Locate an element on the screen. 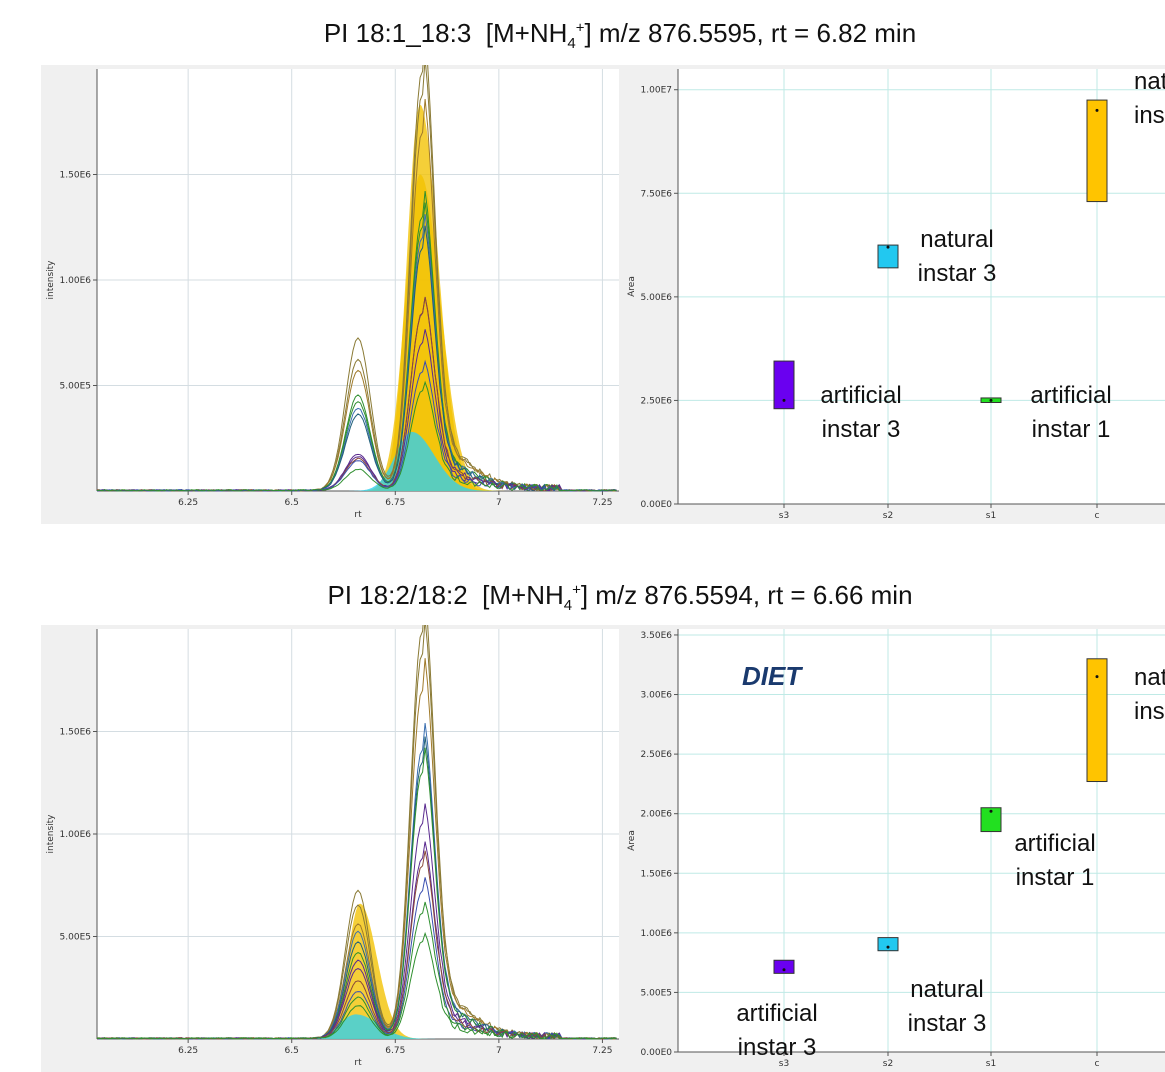  y-tick-label: 2.00E6 is located at coordinates (657, 815).